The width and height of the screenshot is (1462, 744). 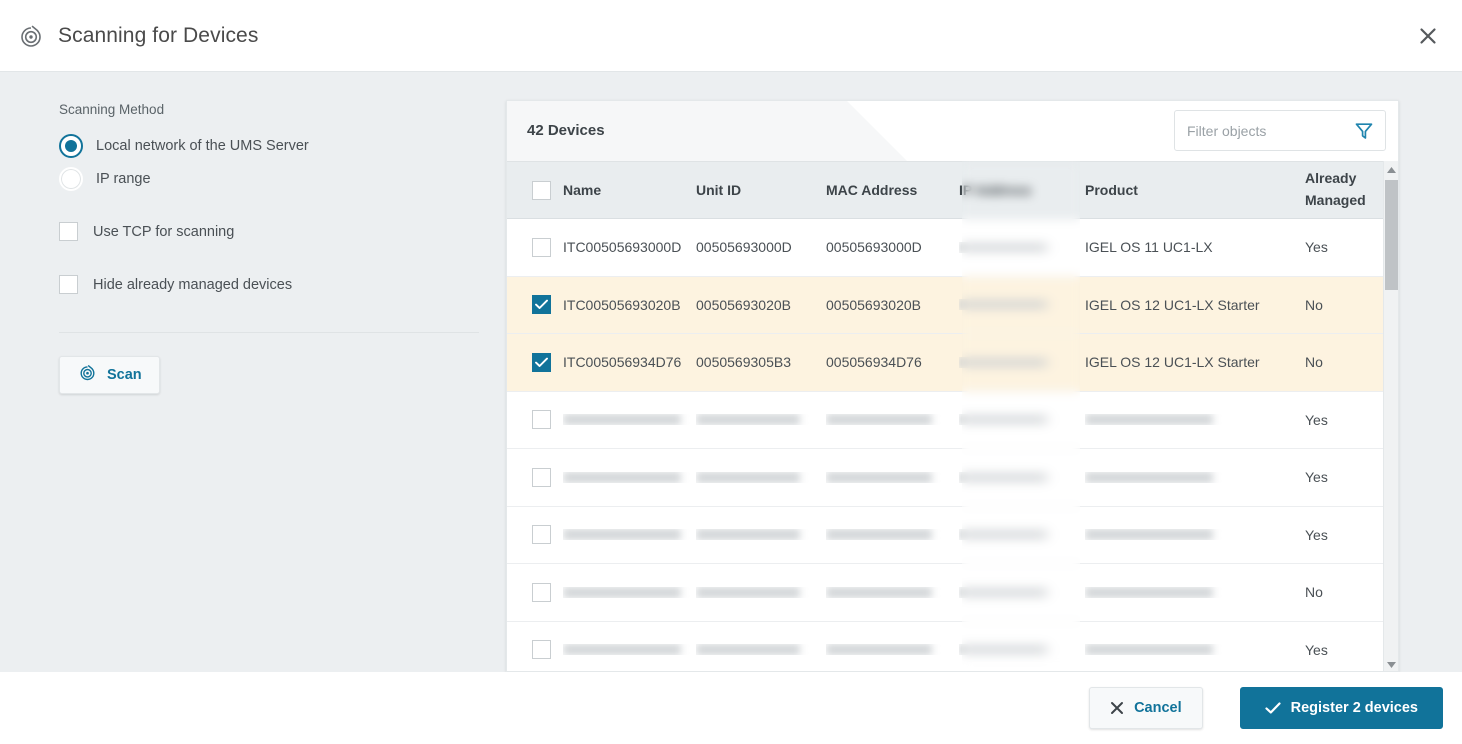 I want to click on filter-objects-input, so click(x=1264, y=130).